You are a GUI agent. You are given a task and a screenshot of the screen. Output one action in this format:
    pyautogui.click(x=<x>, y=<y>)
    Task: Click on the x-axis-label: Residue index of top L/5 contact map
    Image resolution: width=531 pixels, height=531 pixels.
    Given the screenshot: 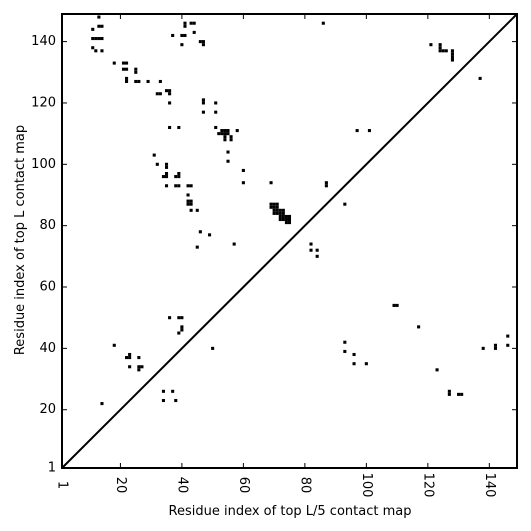 What is the action you would take?
    pyautogui.click(x=290, y=511)
    